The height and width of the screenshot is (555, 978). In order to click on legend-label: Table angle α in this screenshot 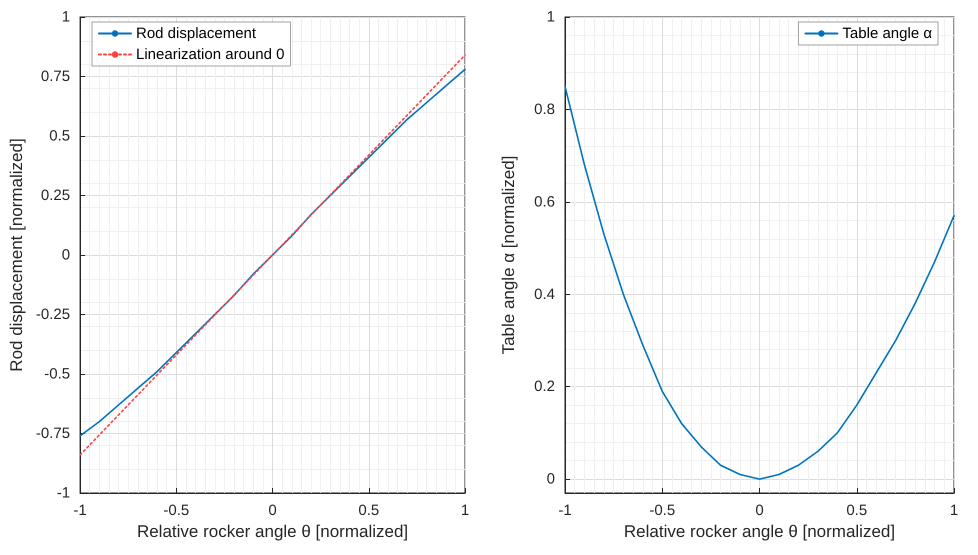, I will do `click(887, 33)`.